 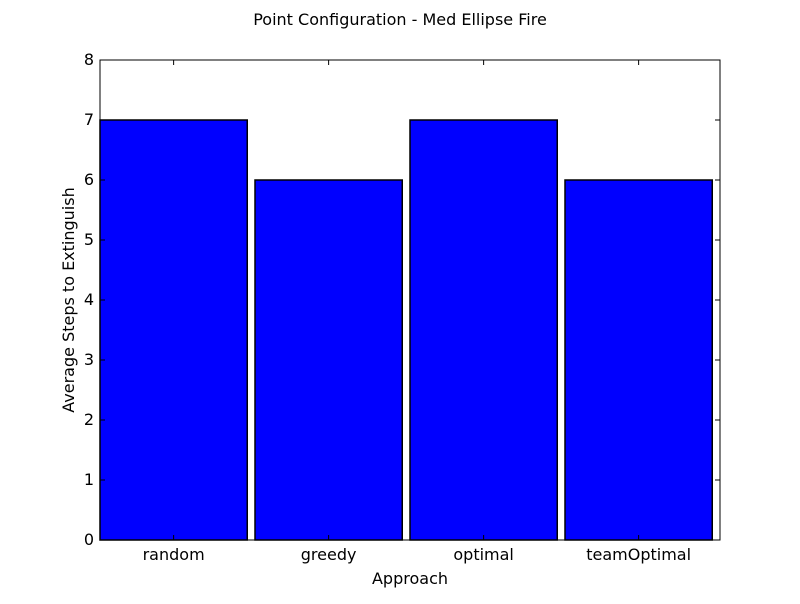 What do you see at coordinates (329, 554) in the screenshot?
I see `x-tick-label-greedy: greedy` at bounding box center [329, 554].